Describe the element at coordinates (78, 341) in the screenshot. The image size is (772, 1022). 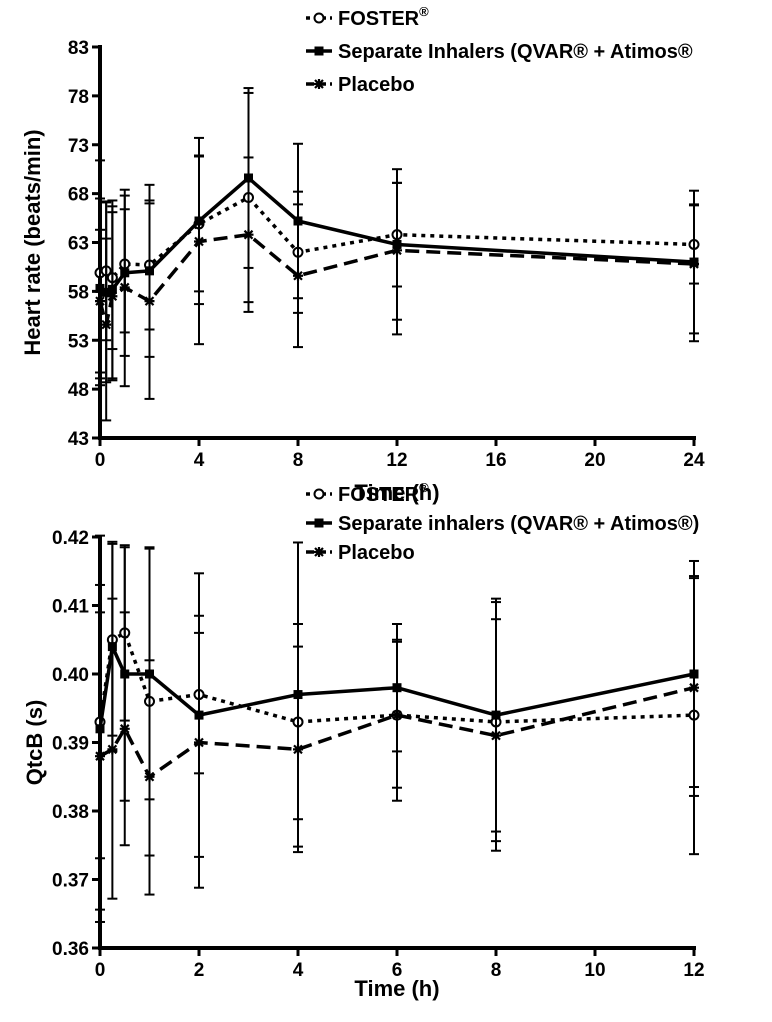
I see `y-tick-label: 53` at that location.